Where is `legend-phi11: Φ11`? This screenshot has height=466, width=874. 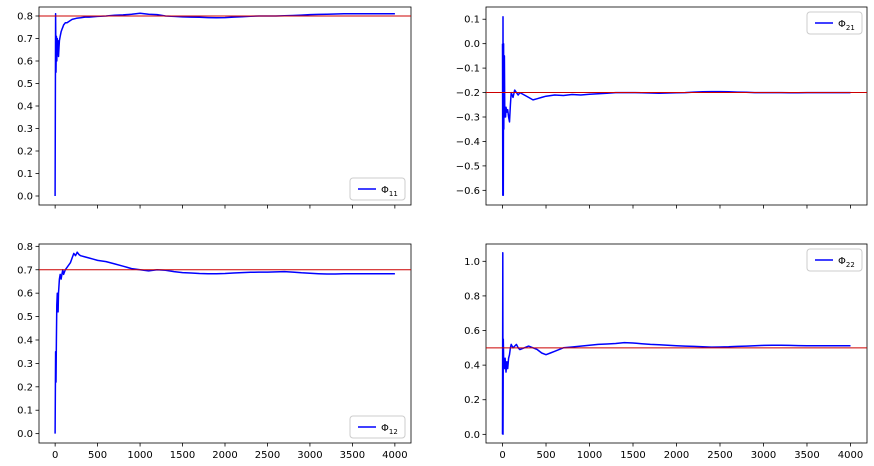
legend-phi11: Φ11 is located at coordinates (377, 189).